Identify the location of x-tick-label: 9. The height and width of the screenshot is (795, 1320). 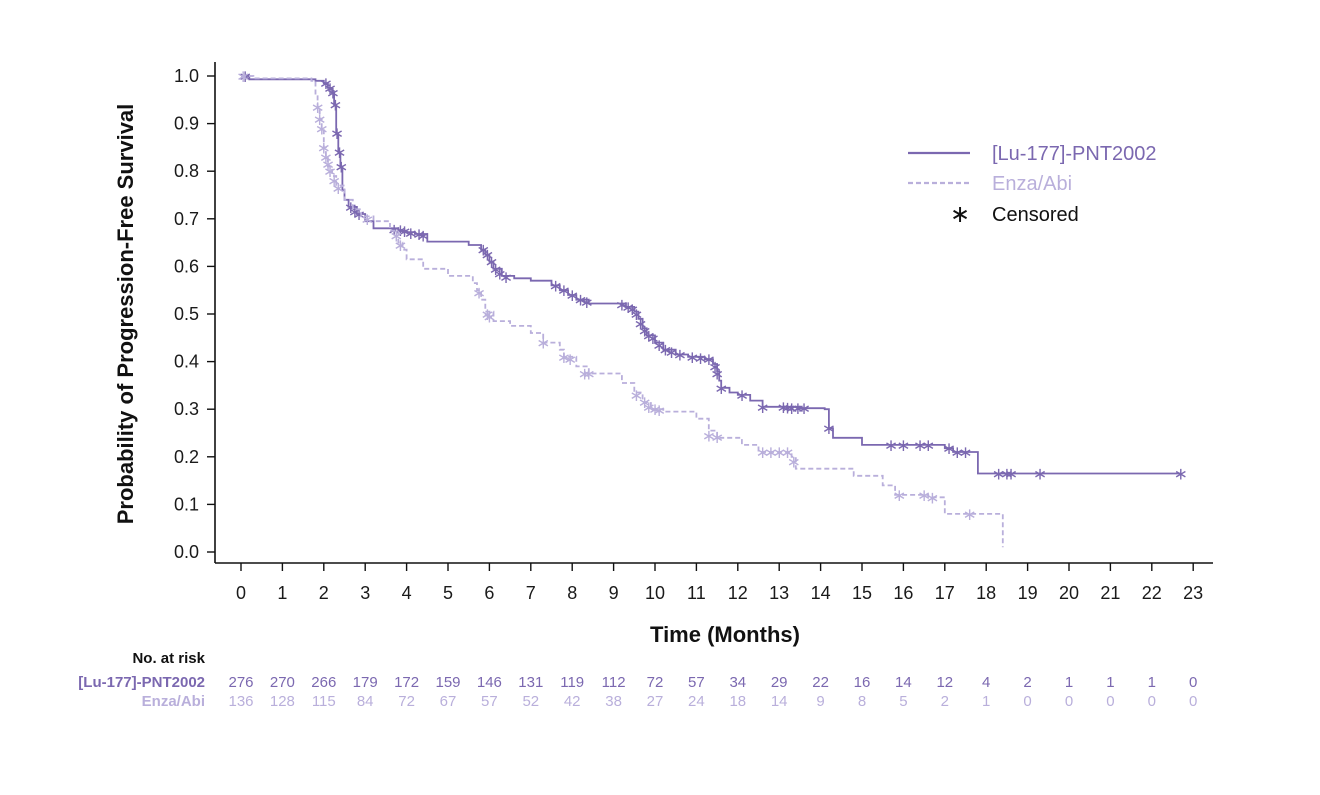
(614, 593).